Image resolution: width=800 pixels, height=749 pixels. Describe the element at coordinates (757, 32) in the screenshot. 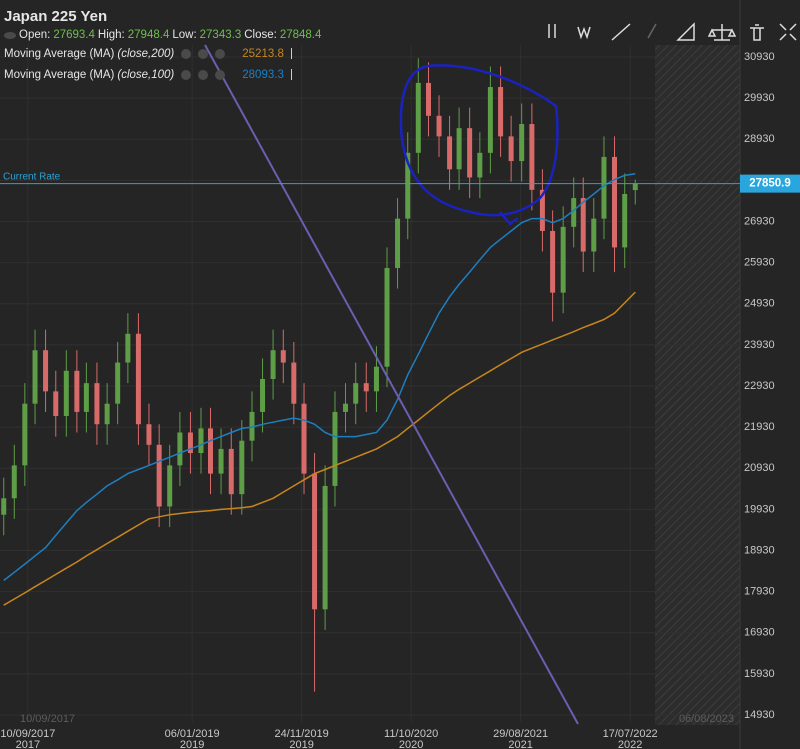

I see `delete-tool` at that location.